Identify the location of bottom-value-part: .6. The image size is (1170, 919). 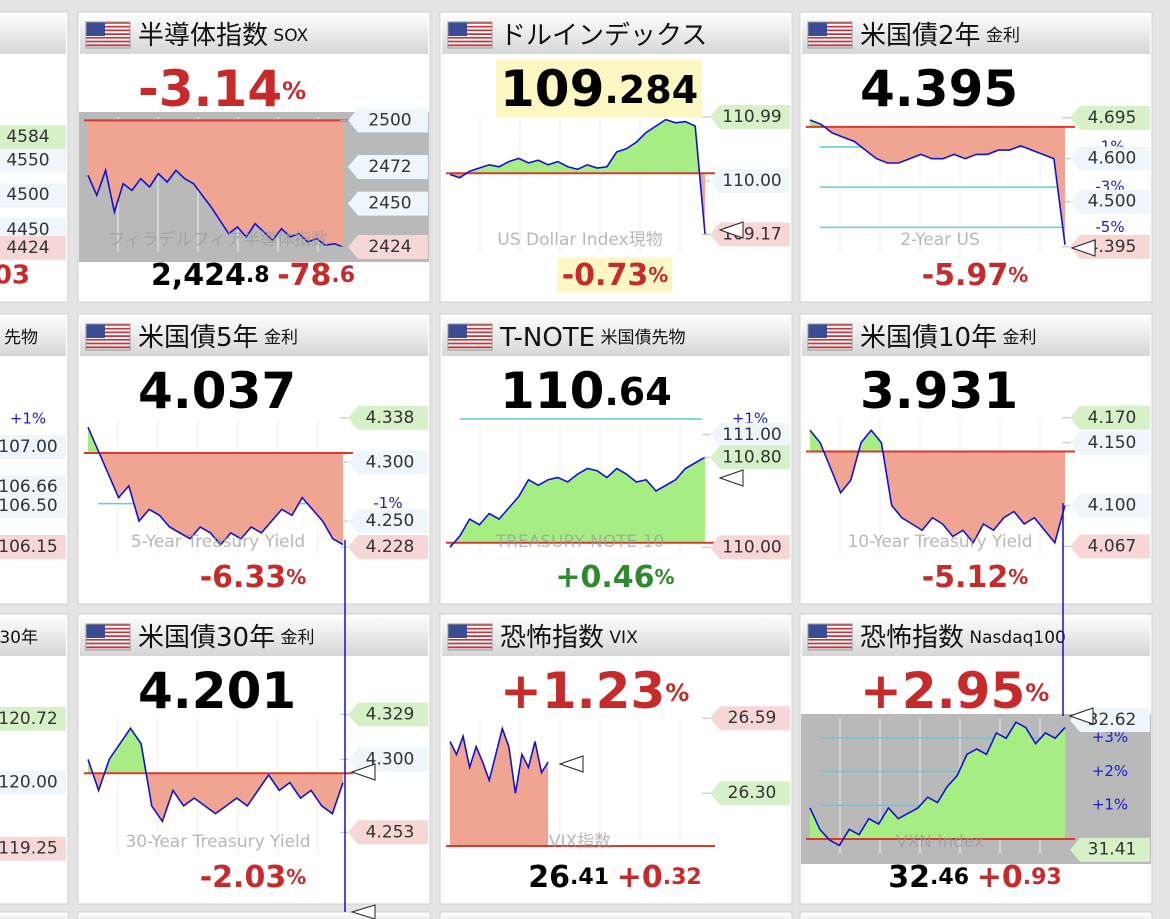
(343, 275).